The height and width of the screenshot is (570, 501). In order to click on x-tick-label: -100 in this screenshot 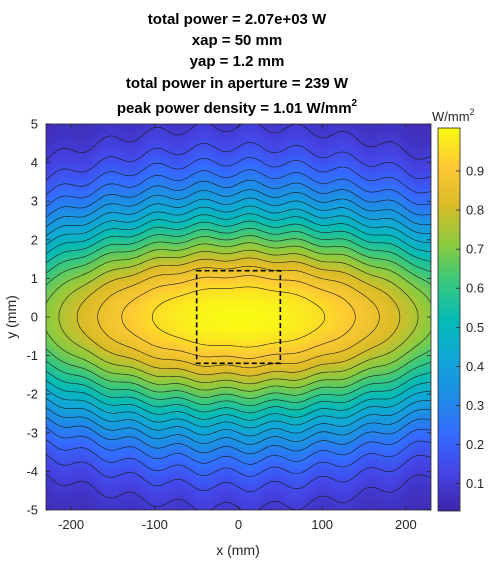, I will do `click(155, 524)`.